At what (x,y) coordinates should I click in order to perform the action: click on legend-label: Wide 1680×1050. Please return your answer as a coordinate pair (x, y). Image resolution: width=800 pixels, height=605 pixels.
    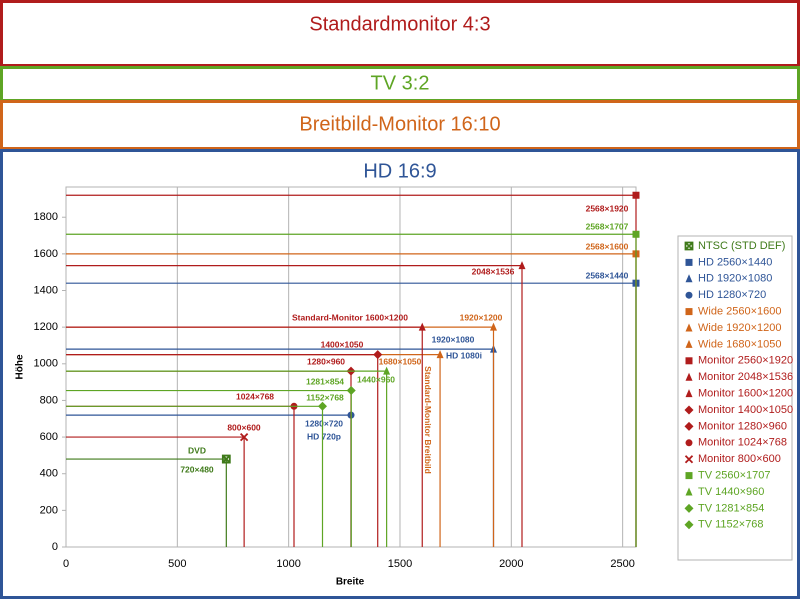
    Looking at the image, I should click on (739, 344).